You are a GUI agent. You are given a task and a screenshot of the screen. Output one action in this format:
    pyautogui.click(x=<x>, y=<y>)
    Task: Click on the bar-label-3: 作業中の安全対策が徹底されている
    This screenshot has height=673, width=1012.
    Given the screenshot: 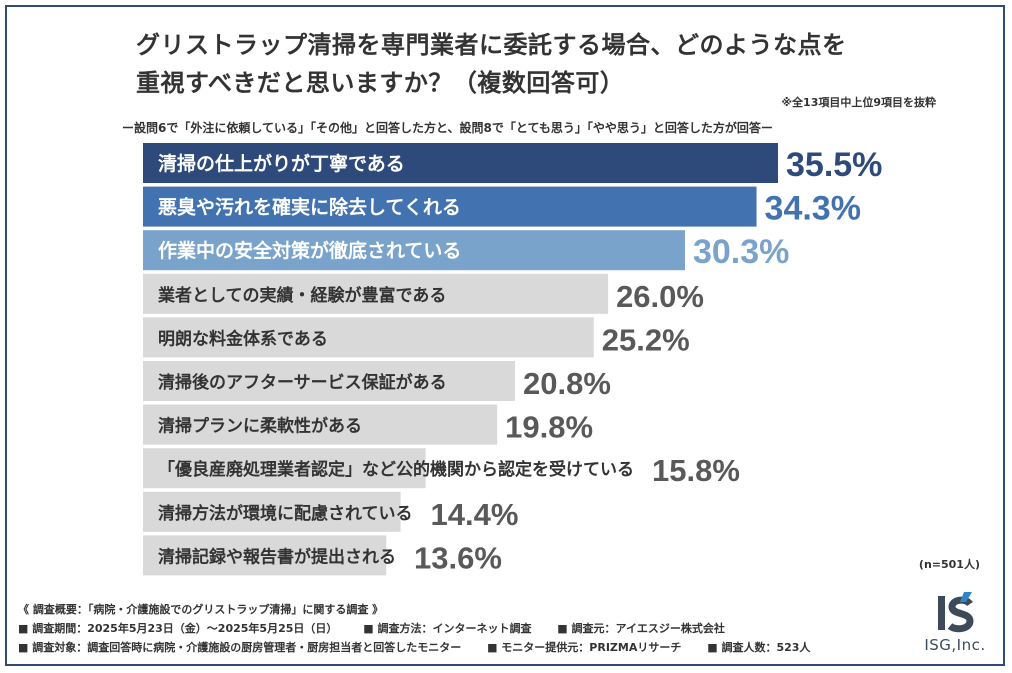 What is the action you would take?
    pyautogui.click(x=309, y=250)
    